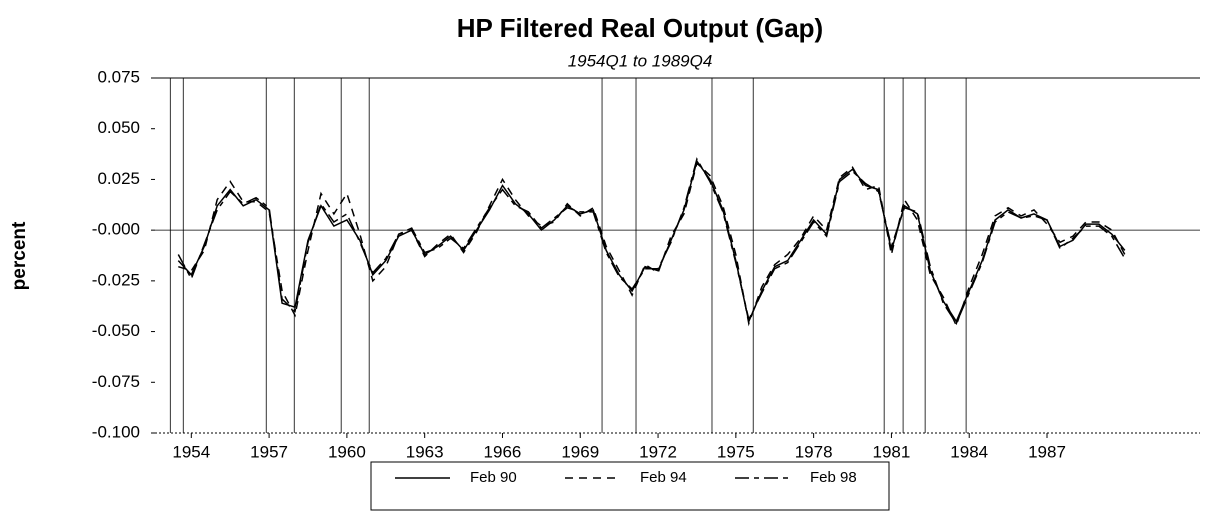  I want to click on y-tick-label: 0.025, so click(118, 178).